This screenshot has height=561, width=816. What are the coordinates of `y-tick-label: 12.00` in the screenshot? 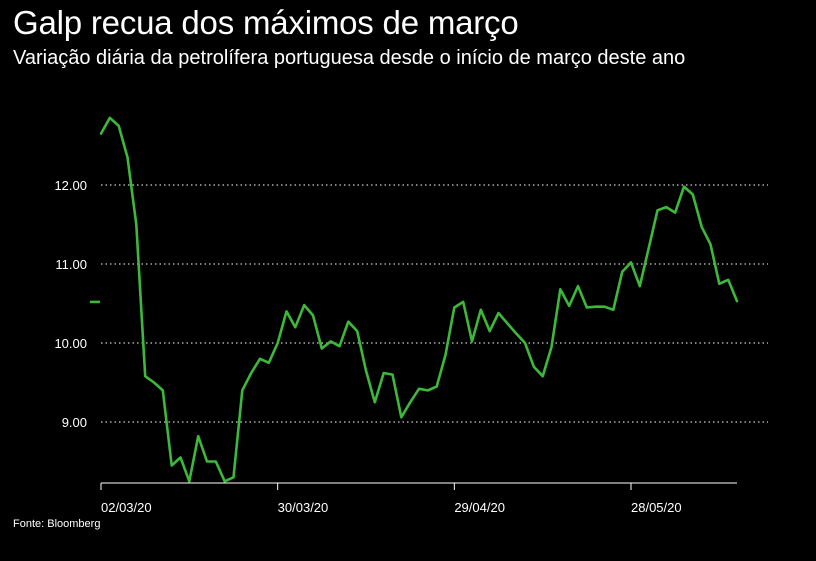 It's located at (70, 185).